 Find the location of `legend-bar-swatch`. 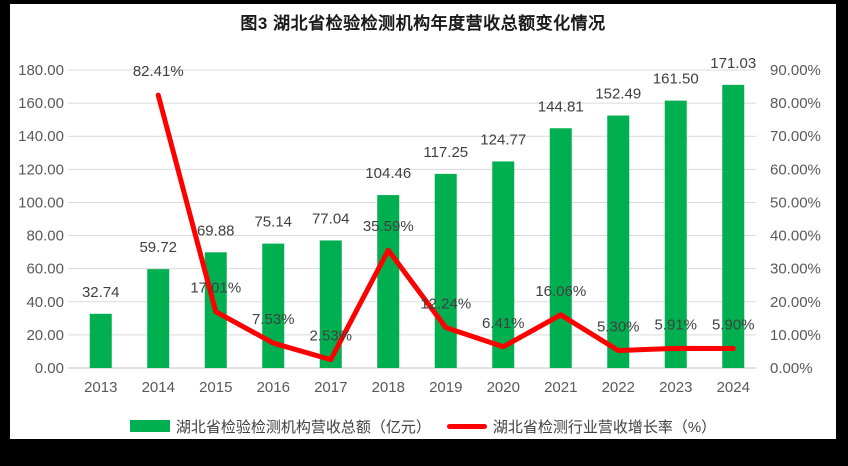

legend-bar-swatch is located at coordinates (149, 426).